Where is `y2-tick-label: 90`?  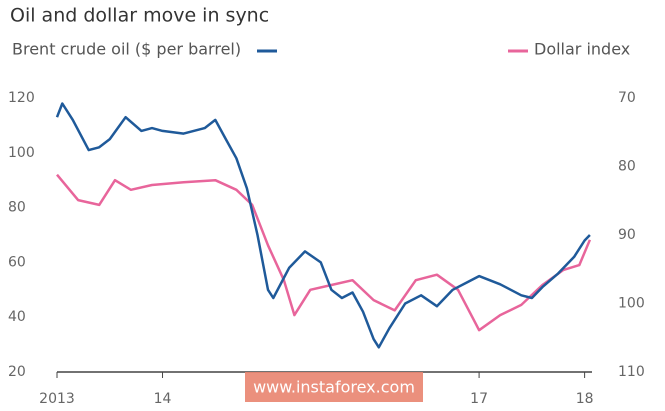
y2-tick-label: 90 is located at coordinates (627, 235).